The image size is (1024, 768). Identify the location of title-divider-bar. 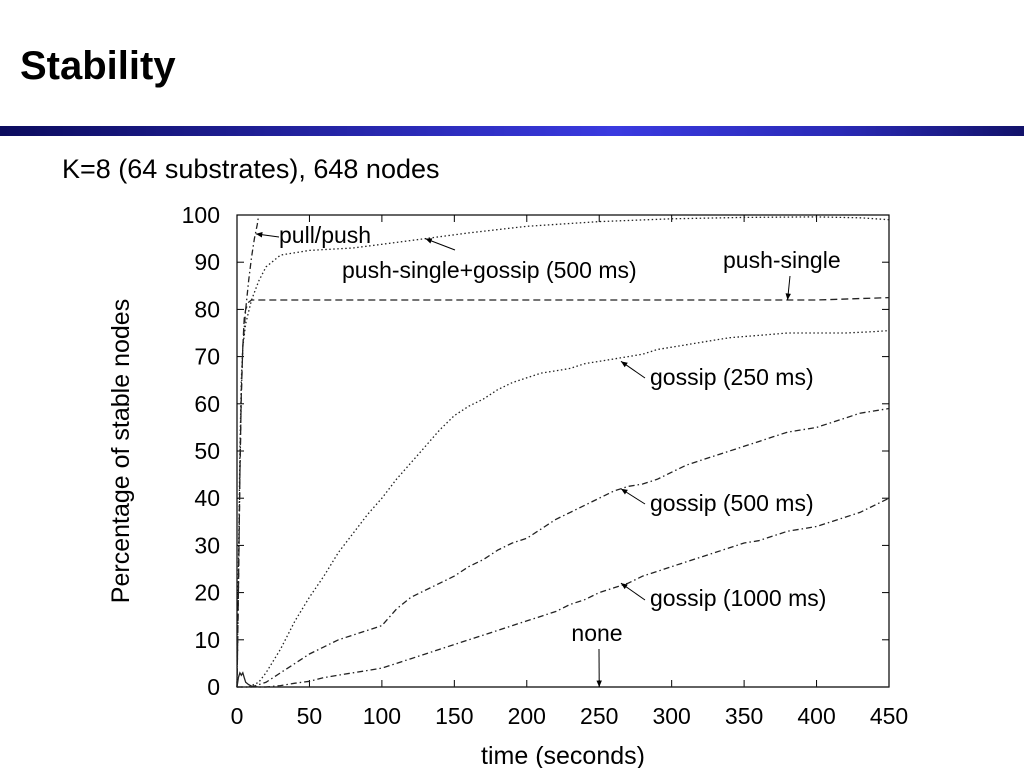
(512, 131).